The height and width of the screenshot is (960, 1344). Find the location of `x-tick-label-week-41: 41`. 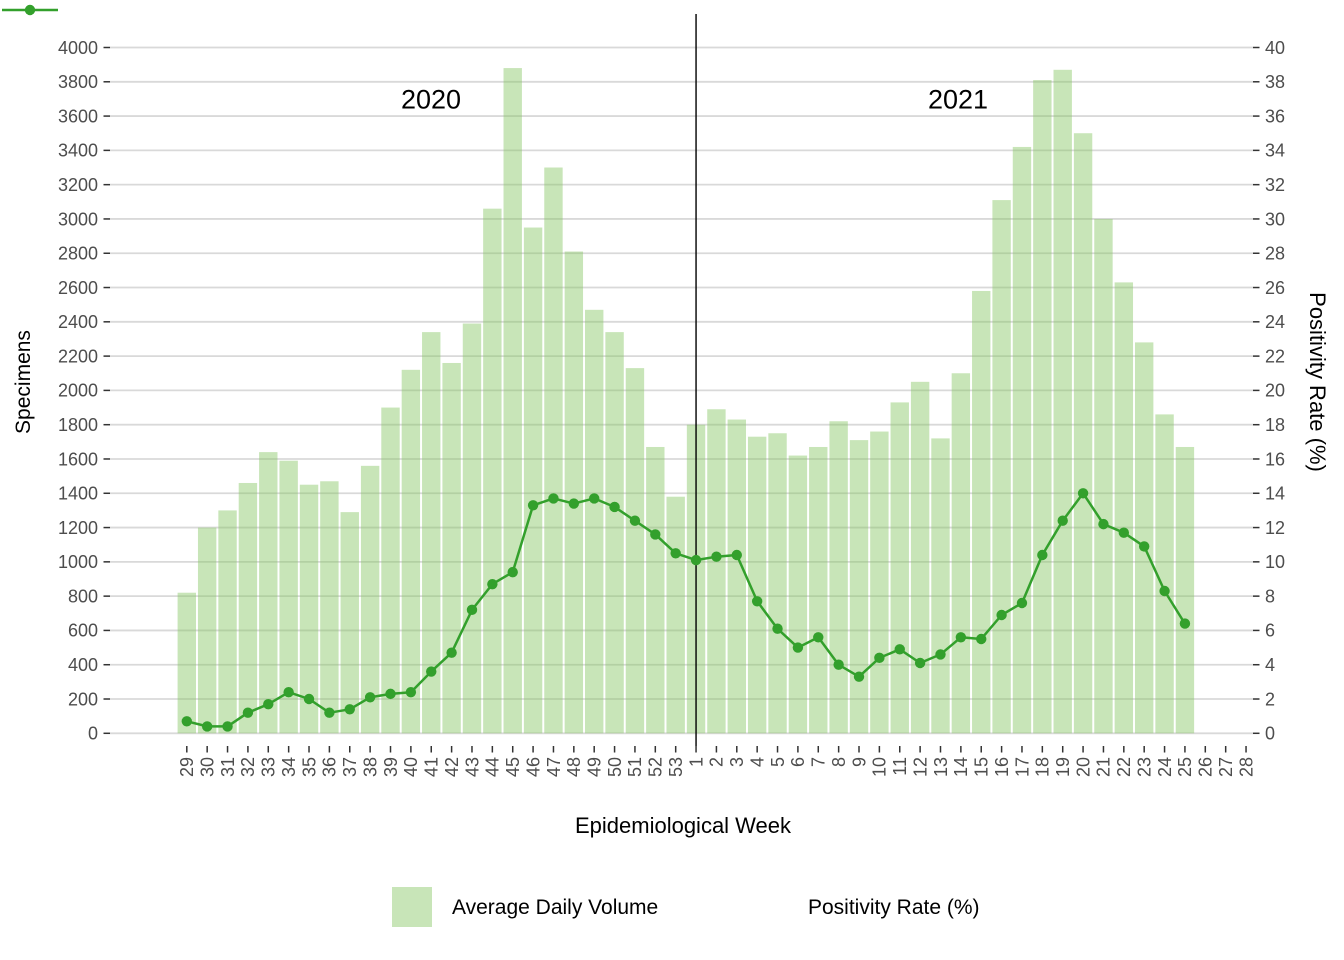

x-tick-label-week-41: 41 is located at coordinates (432, 767).